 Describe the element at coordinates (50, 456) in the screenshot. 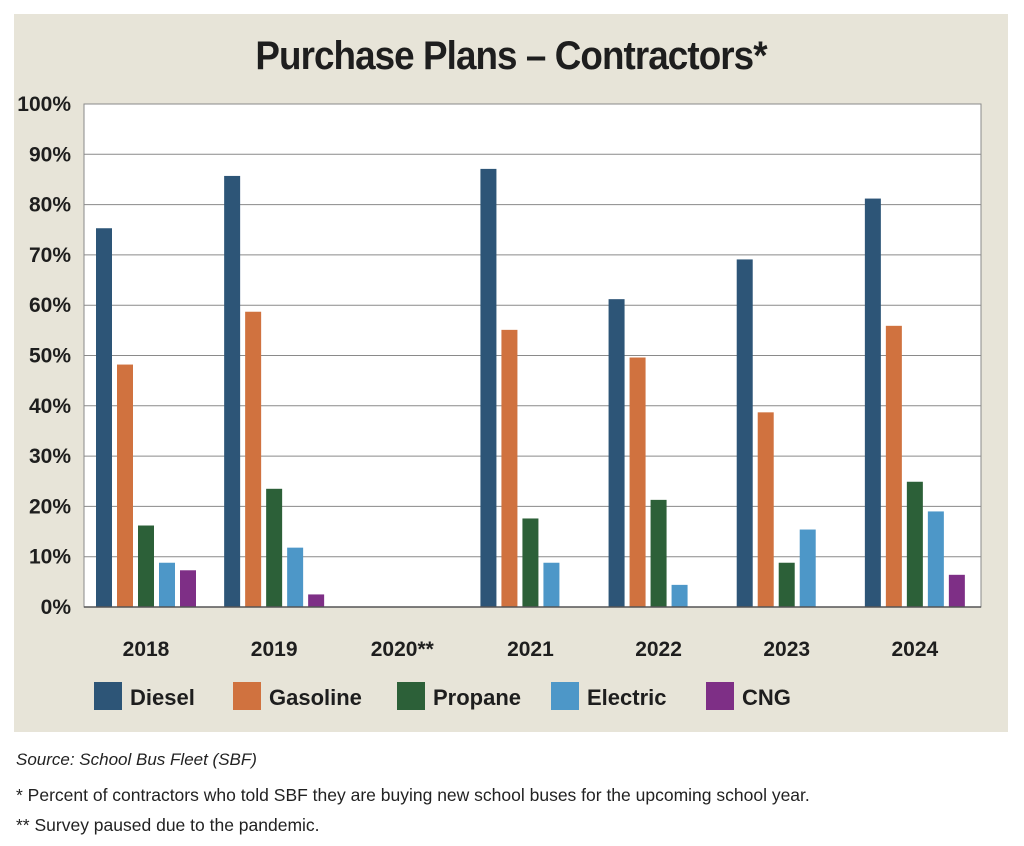

I see `y-tick-label: 30%` at that location.